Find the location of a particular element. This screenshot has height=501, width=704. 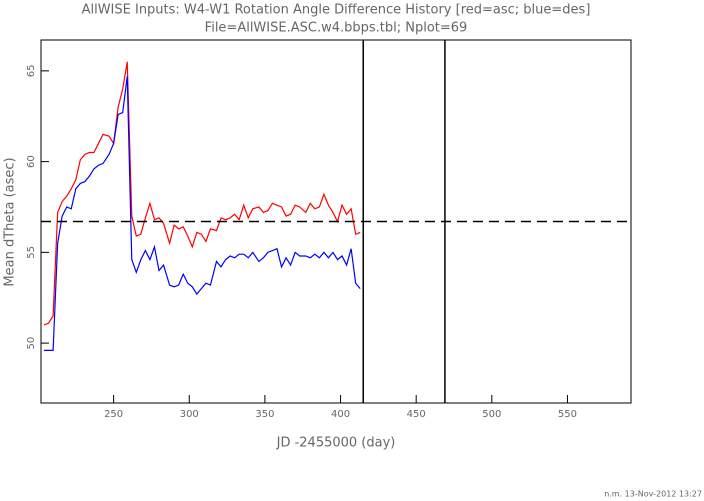

x-tick-label: 350 is located at coordinates (264, 414).